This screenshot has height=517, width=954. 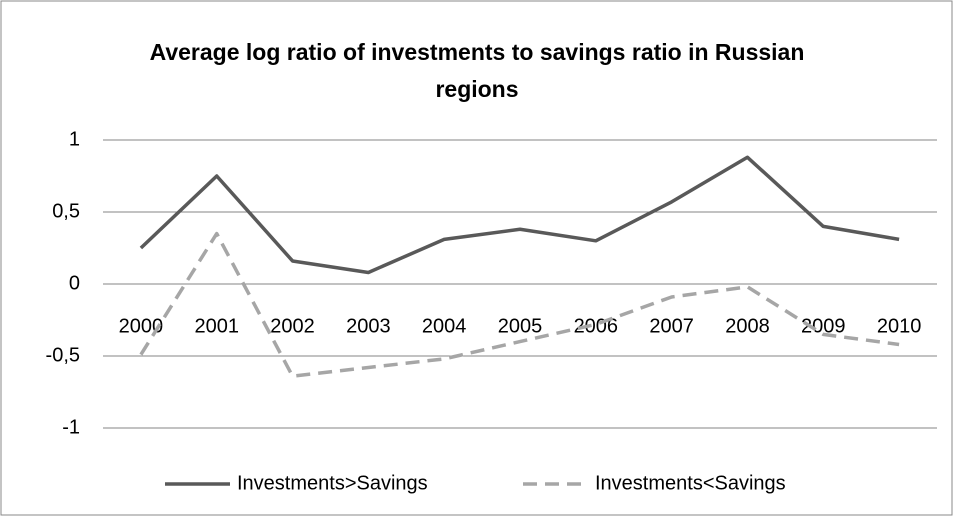 I want to click on x-tick-label: 2009, so click(x=823, y=326).